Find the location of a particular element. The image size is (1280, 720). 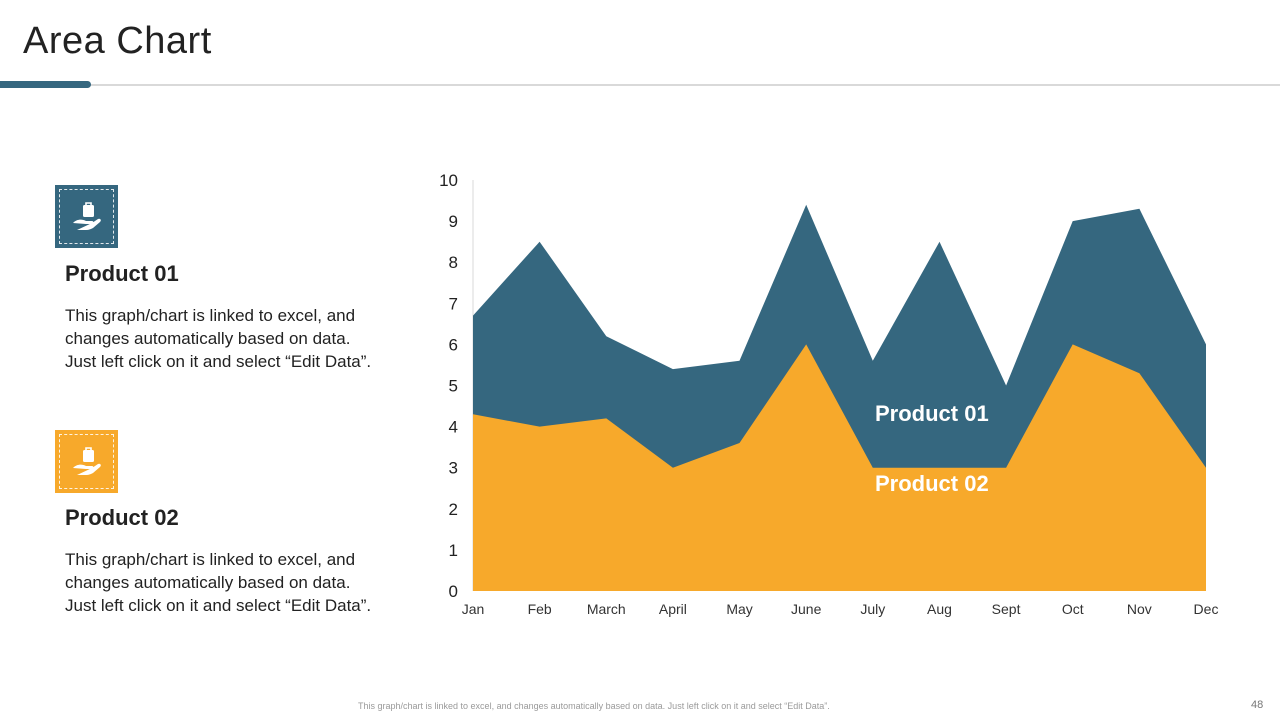

series-label-1: Product 01 is located at coordinates (932, 413).